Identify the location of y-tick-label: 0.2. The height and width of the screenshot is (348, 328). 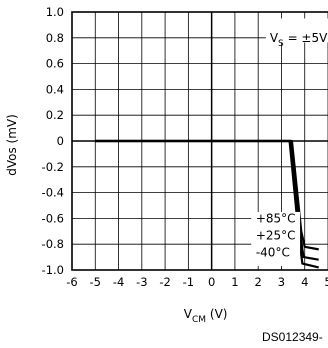
(55, 115).